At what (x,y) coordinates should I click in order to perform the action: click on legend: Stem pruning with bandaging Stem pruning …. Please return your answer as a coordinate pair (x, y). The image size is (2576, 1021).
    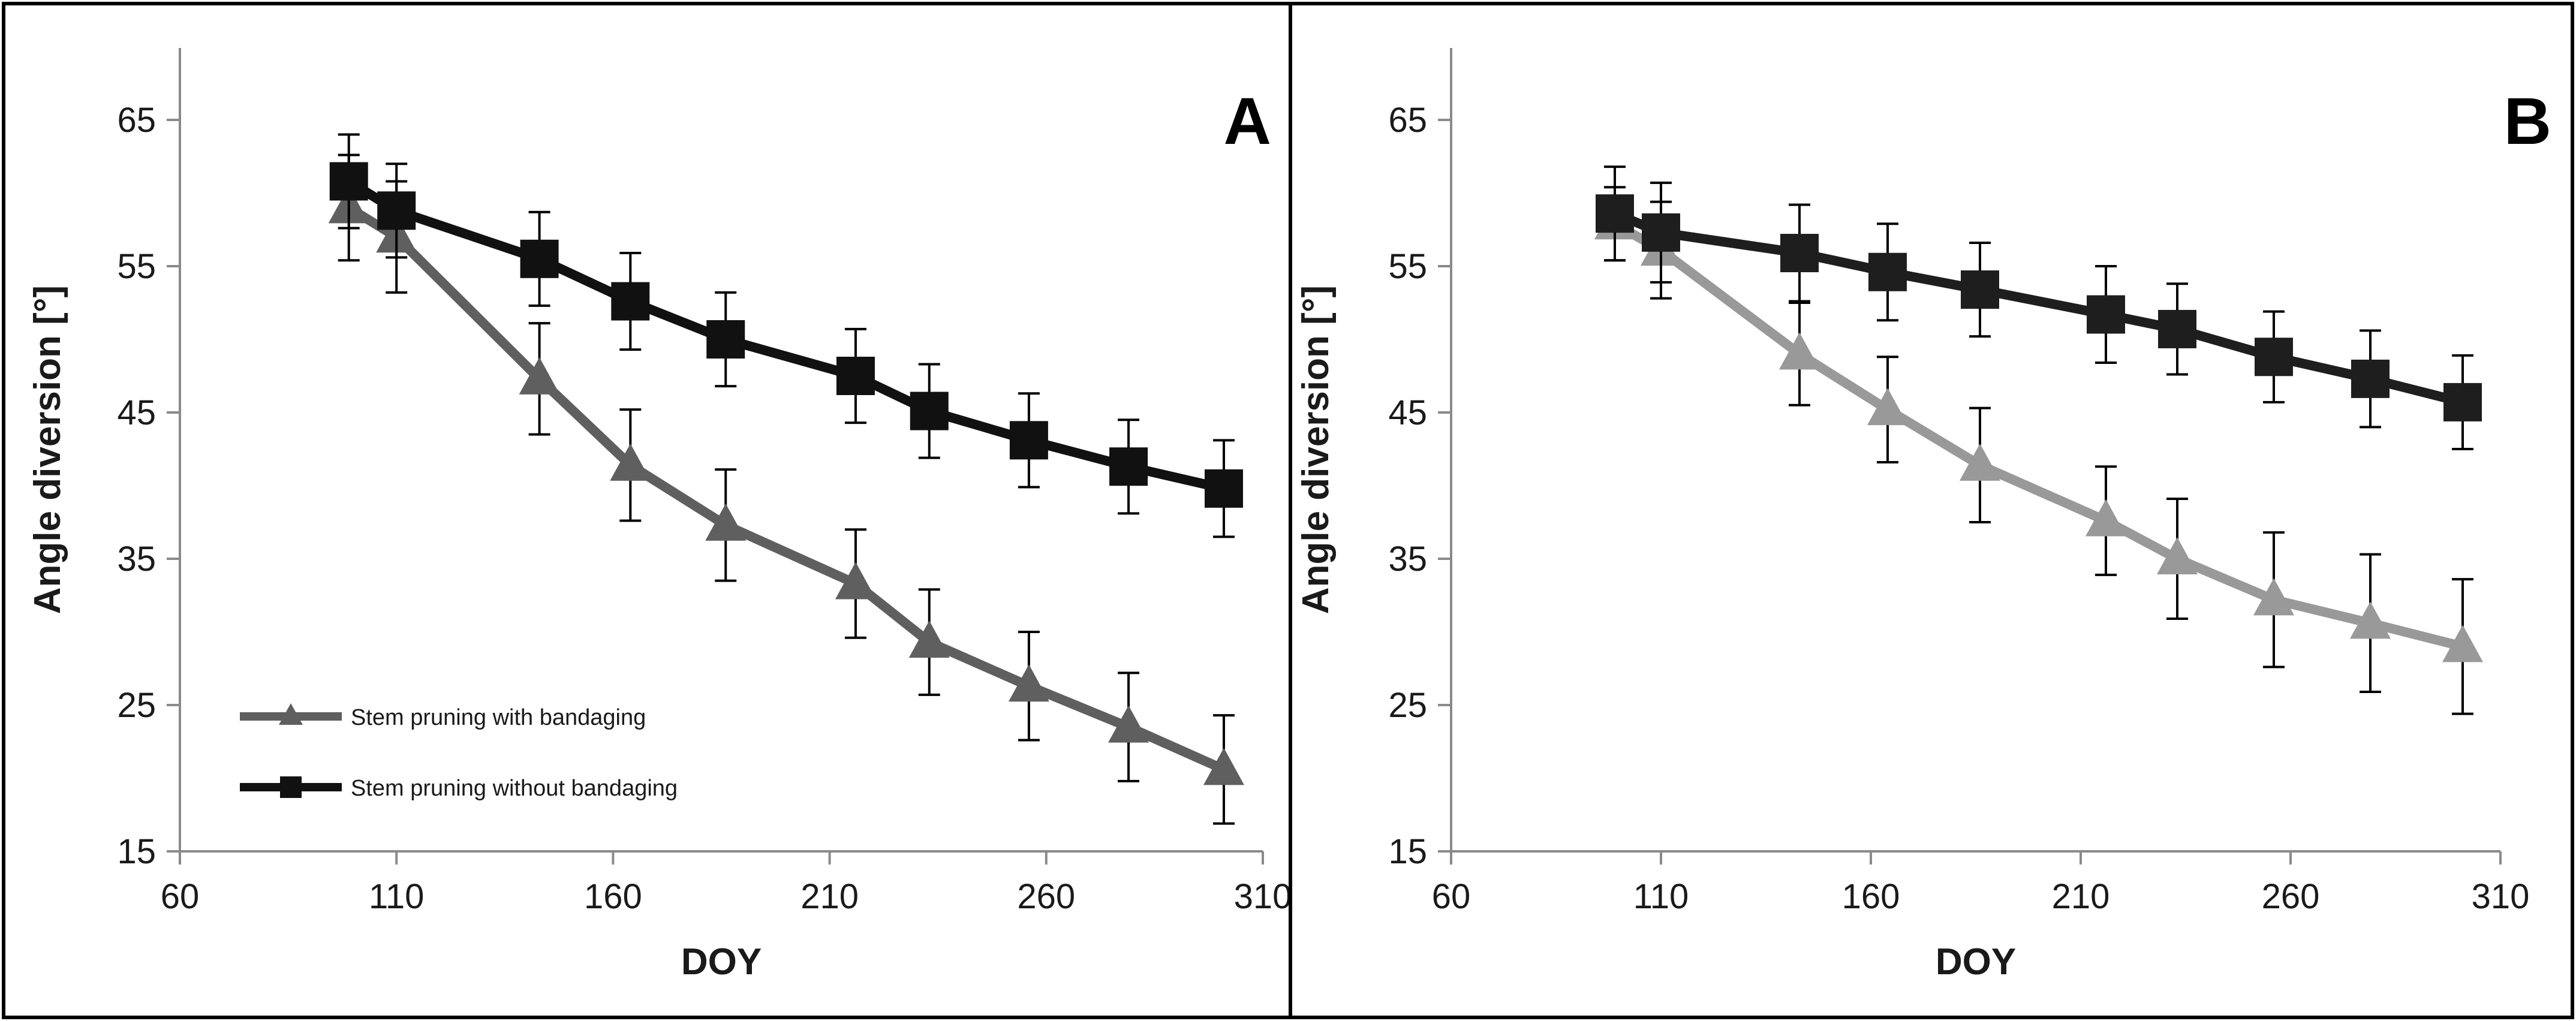
    Looking at the image, I should click on (459, 752).